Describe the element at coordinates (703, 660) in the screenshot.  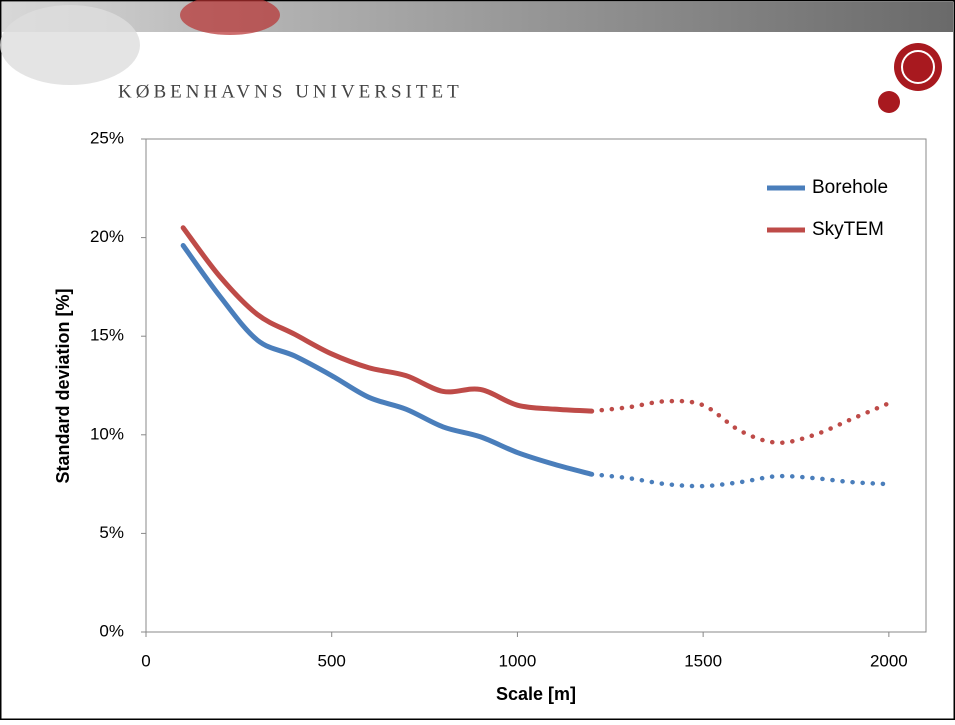
I see `x-tick-label: 1500` at that location.